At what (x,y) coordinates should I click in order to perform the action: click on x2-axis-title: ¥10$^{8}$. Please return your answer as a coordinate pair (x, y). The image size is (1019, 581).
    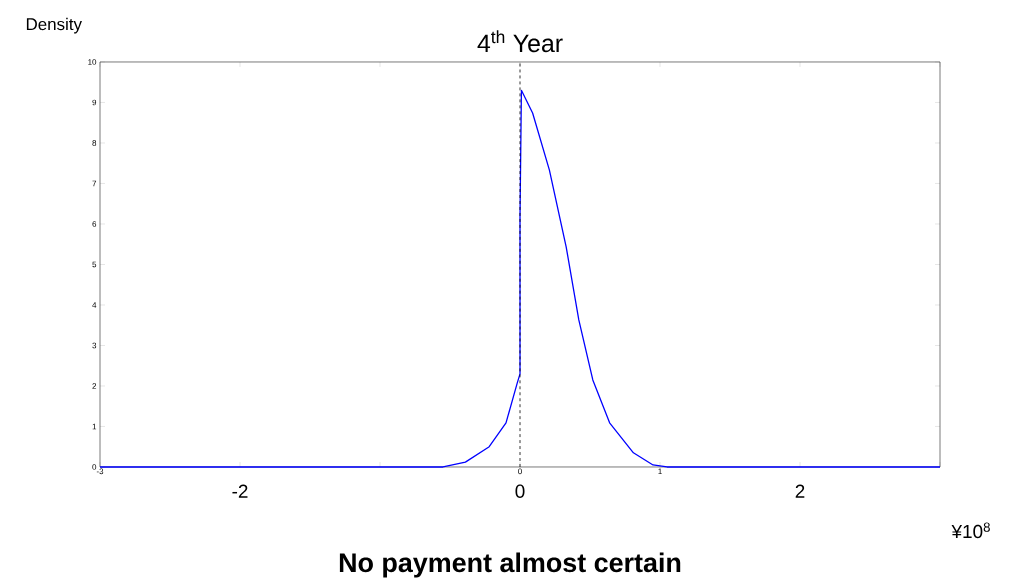
    Looking at the image, I should click on (970, 530).